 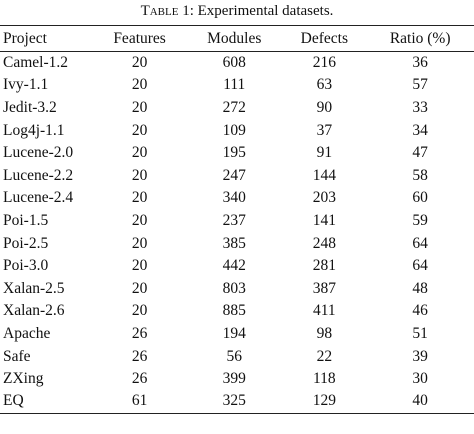 I want to click on table-row: Safe 26 56 22 39, so click(x=237, y=356).